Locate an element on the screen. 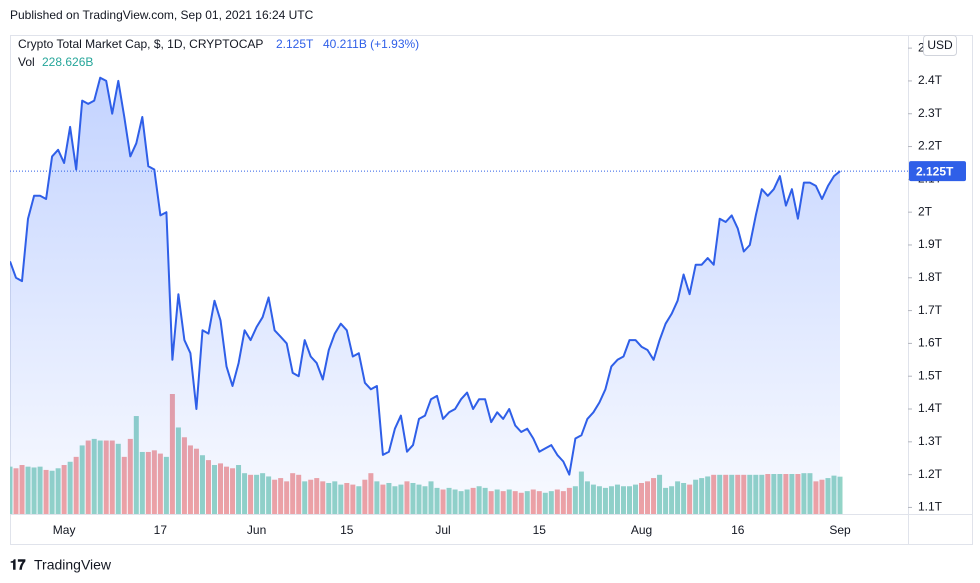  y-tick-label: 1.5T is located at coordinates (930, 375).